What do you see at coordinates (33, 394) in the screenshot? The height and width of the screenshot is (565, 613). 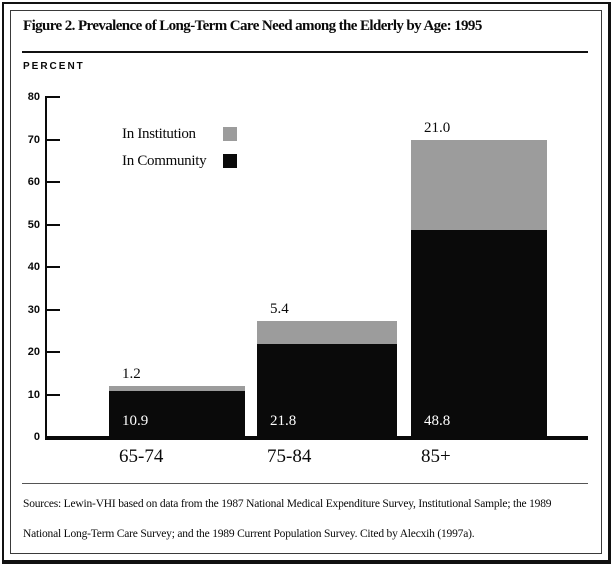 I see `y-axis-tick-label: 10` at bounding box center [33, 394].